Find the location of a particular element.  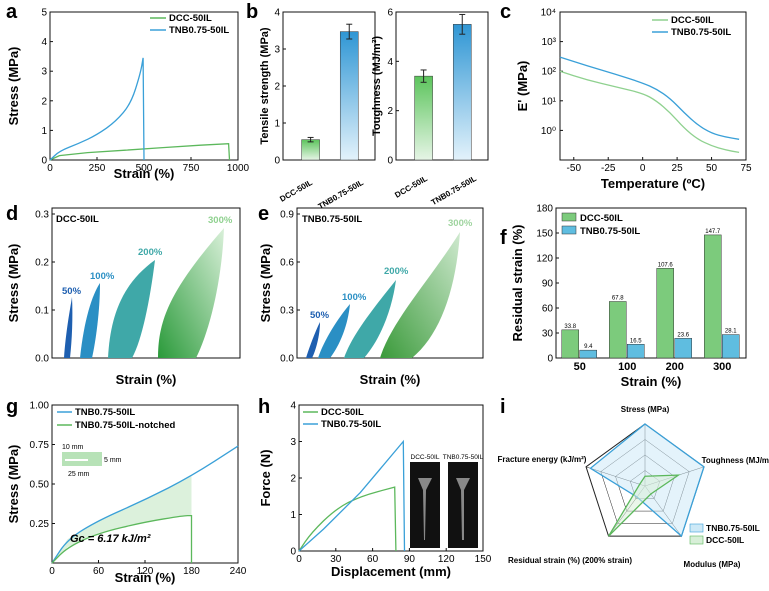

legend-label-tnb-g: TNB0.75-50IL is located at coordinates (105, 412).